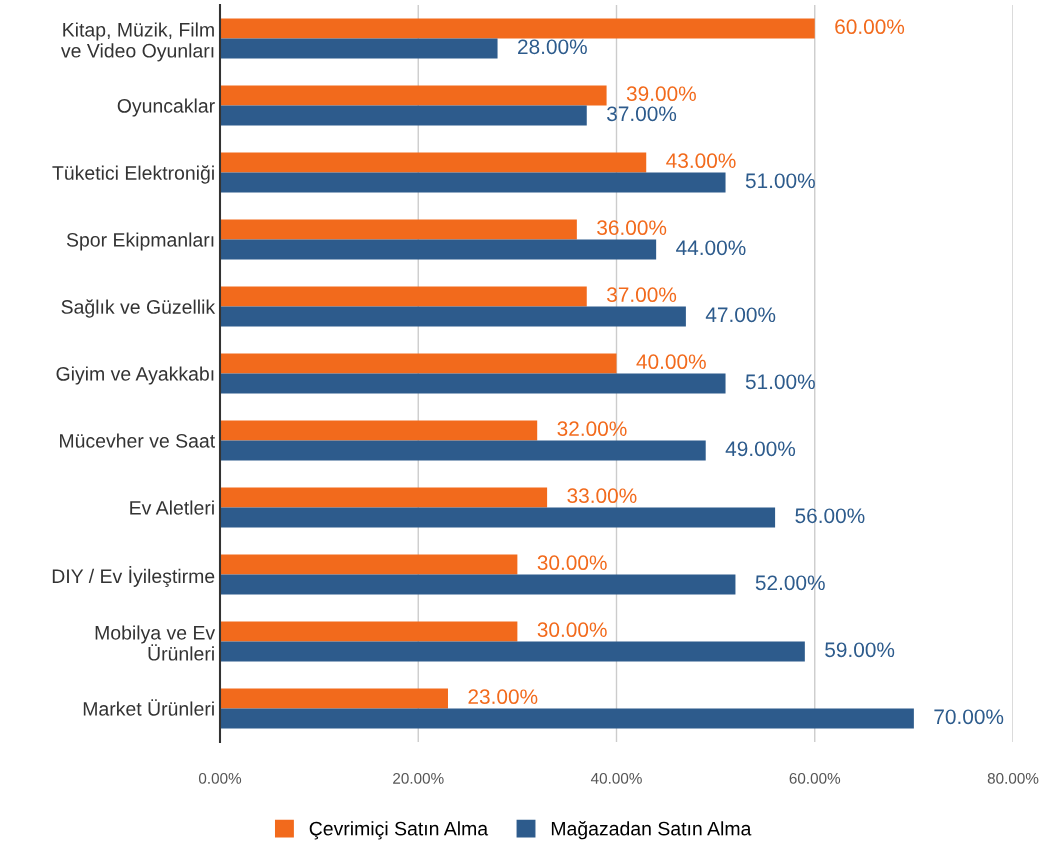 The width and height of the screenshot is (1048, 847). I want to click on y-tick-label: Tüketici Elektroniği, so click(133, 174).